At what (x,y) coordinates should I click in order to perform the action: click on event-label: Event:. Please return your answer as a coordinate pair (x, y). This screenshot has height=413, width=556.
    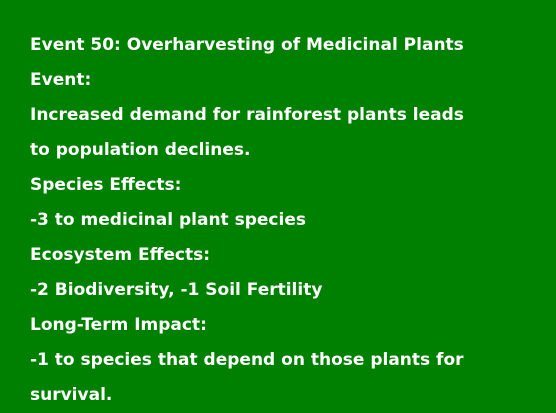
    Looking at the image, I should click on (61, 80).